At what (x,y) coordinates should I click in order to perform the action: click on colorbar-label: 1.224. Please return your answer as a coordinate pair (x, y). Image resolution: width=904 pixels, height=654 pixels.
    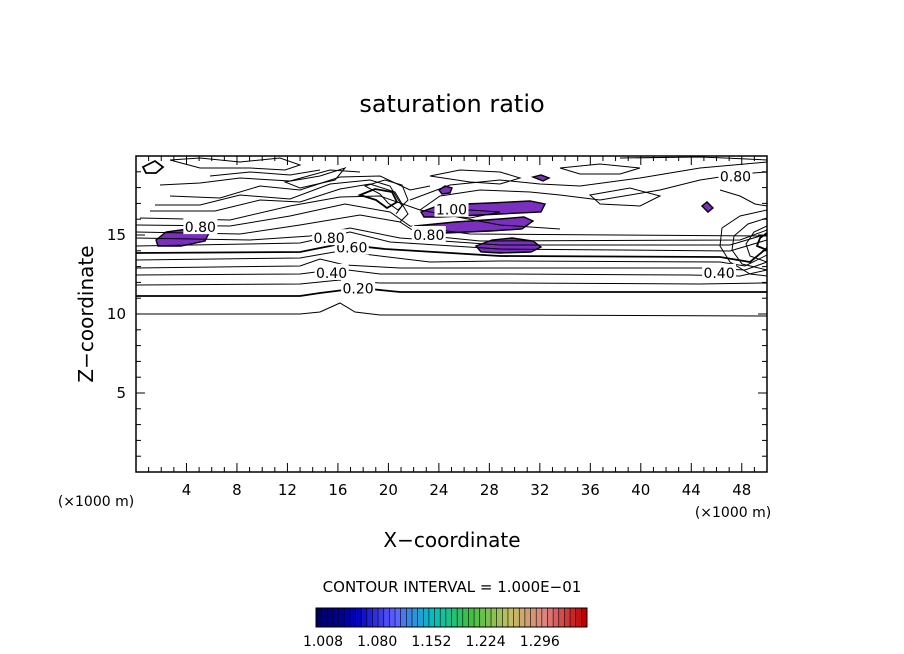
    Looking at the image, I should click on (486, 642).